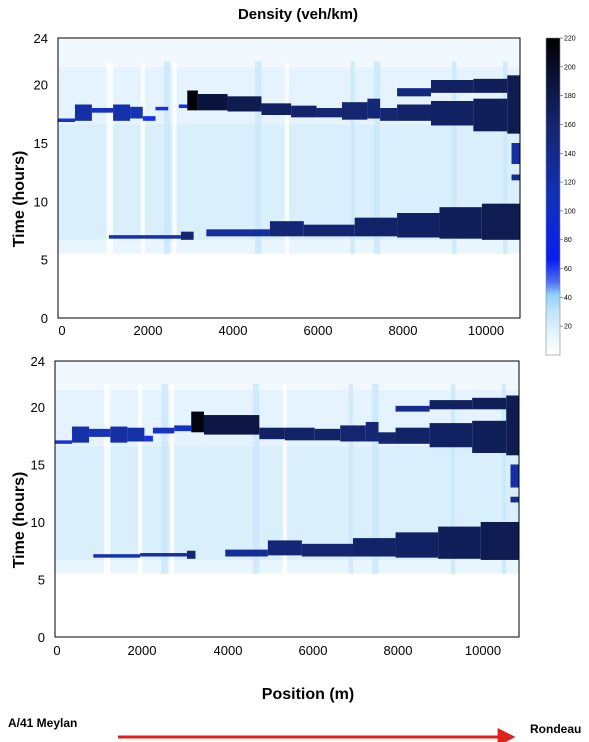 This screenshot has height=742, width=589. What do you see at coordinates (308, 694) in the screenshot?
I see `x-axis-label: Position (m)` at bounding box center [308, 694].